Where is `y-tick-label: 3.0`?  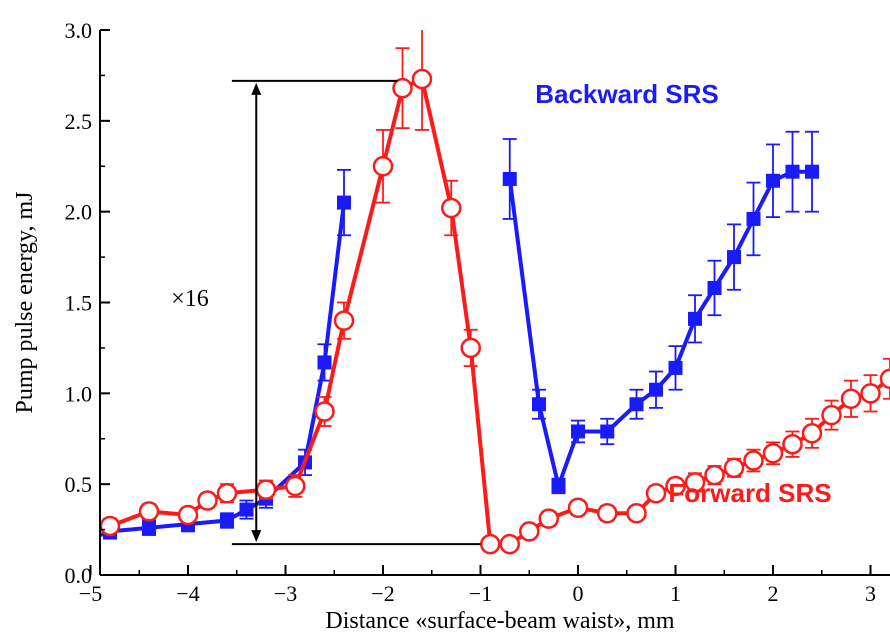
y-tick-label: 3.0 is located at coordinates (79, 30).